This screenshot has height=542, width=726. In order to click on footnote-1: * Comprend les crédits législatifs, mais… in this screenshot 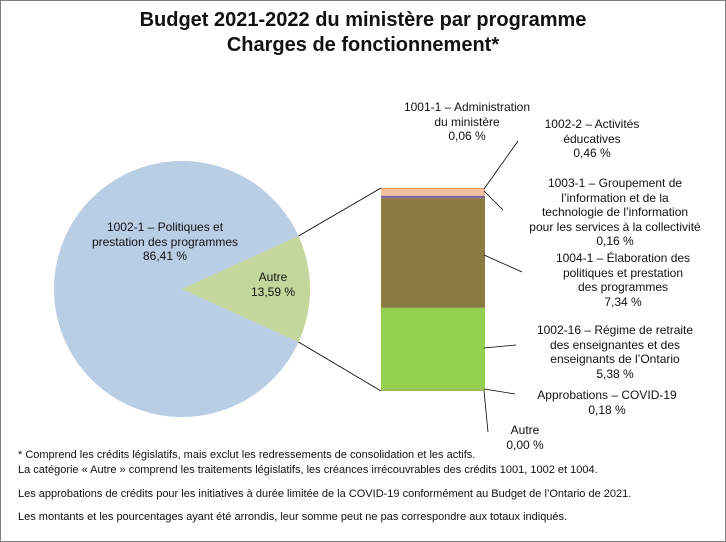, I will do `click(247, 455)`.